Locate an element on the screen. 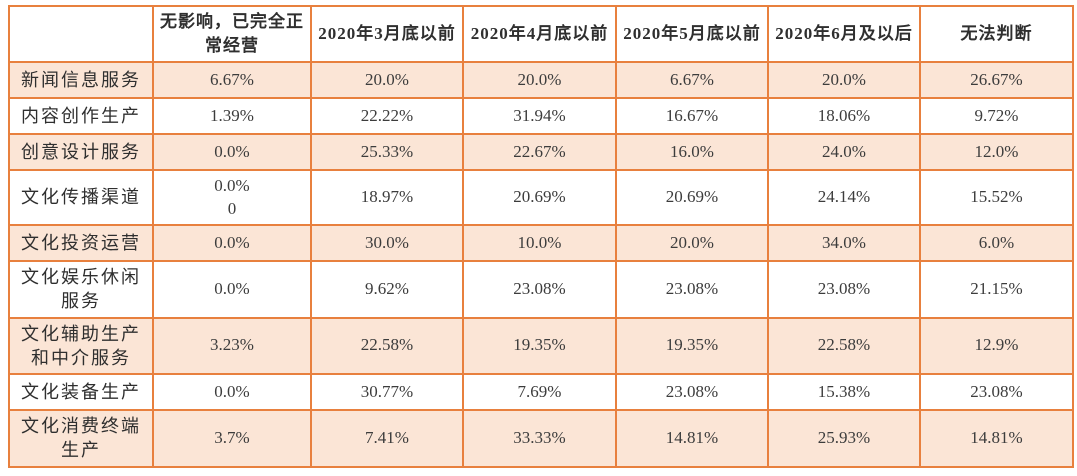 The image size is (1077, 476). value-cell: 24.14% is located at coordinates (844, 197).